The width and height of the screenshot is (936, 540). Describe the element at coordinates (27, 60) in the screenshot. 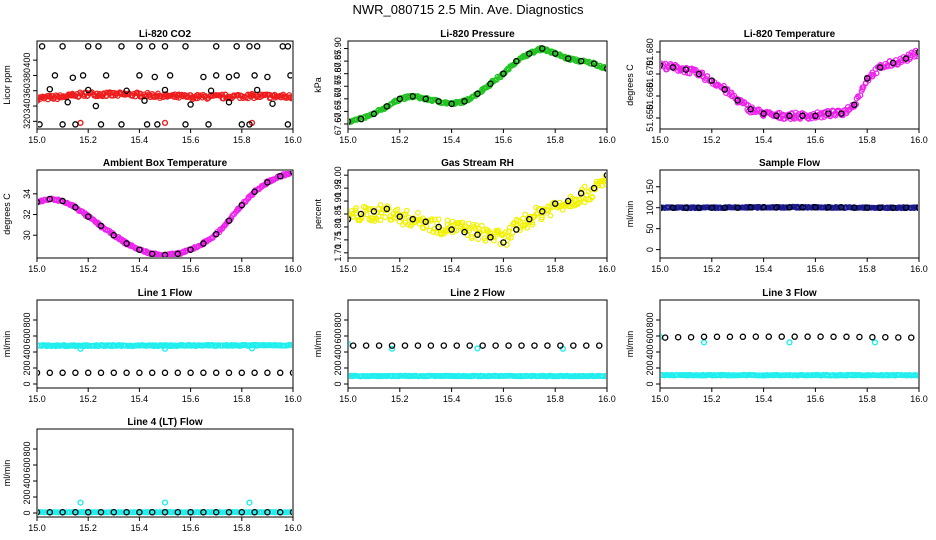

I see `y-tick-label: 400` at that location.